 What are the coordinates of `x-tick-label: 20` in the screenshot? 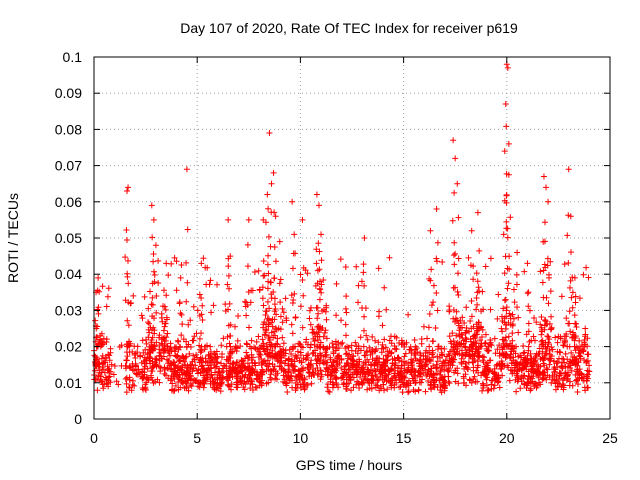 It's located at (507, 438).